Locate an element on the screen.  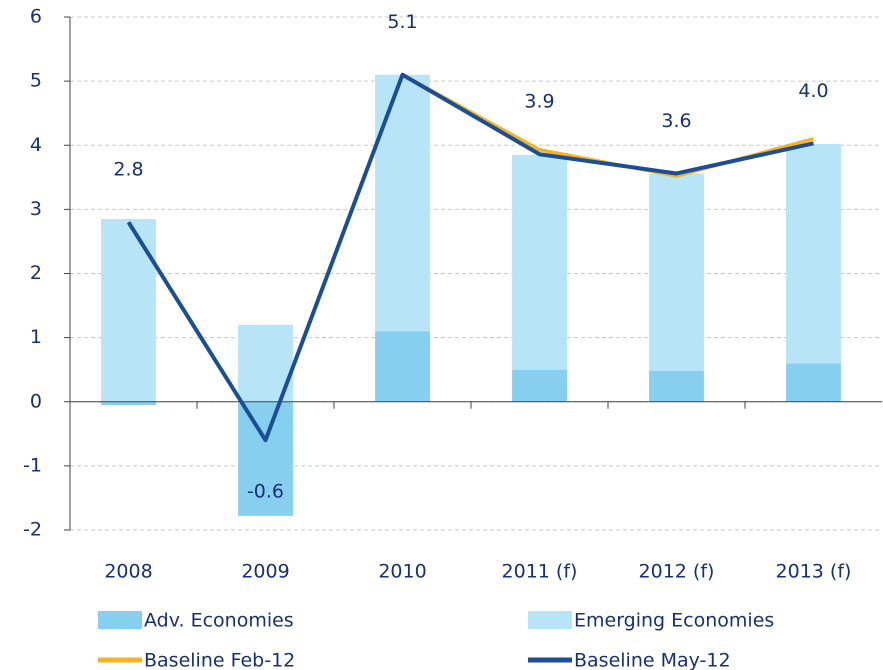
legend-label: Baseline Feb-12 is located at coordinates (219, 660).